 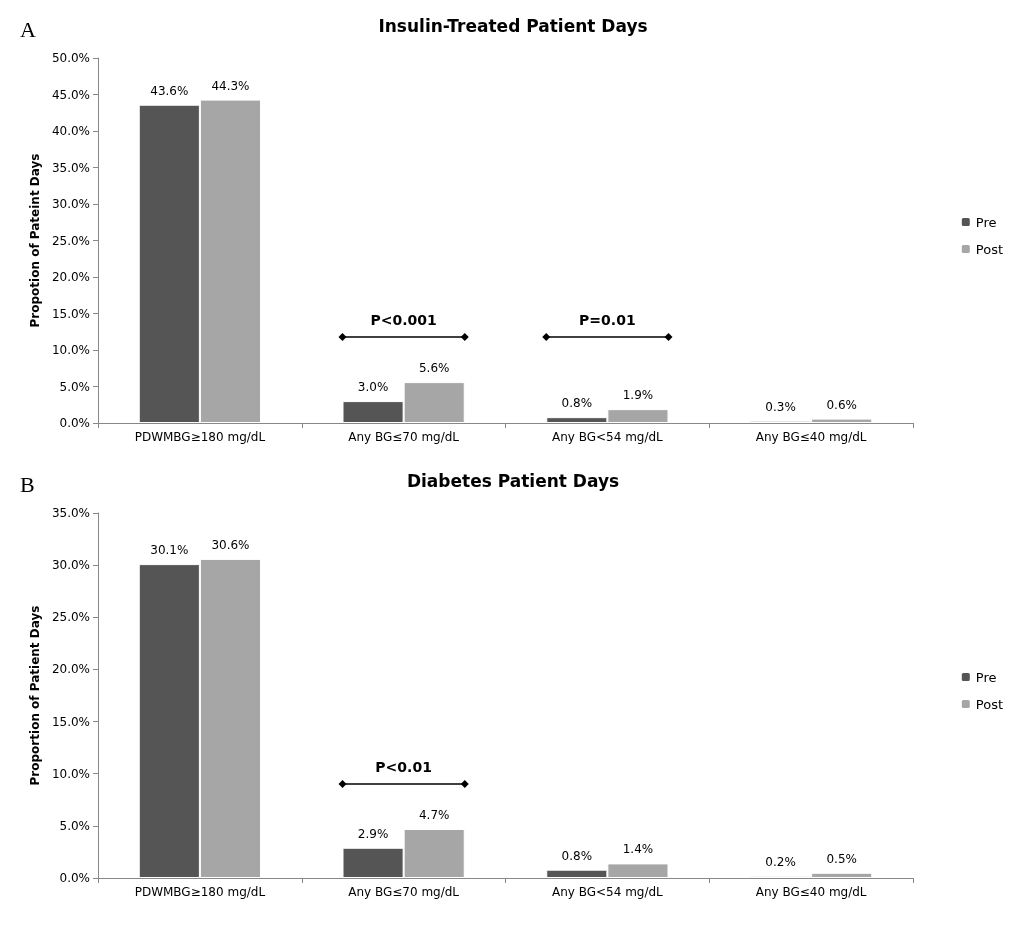 I want to click on annotation: P<0.001, so click(x=403, y=320).